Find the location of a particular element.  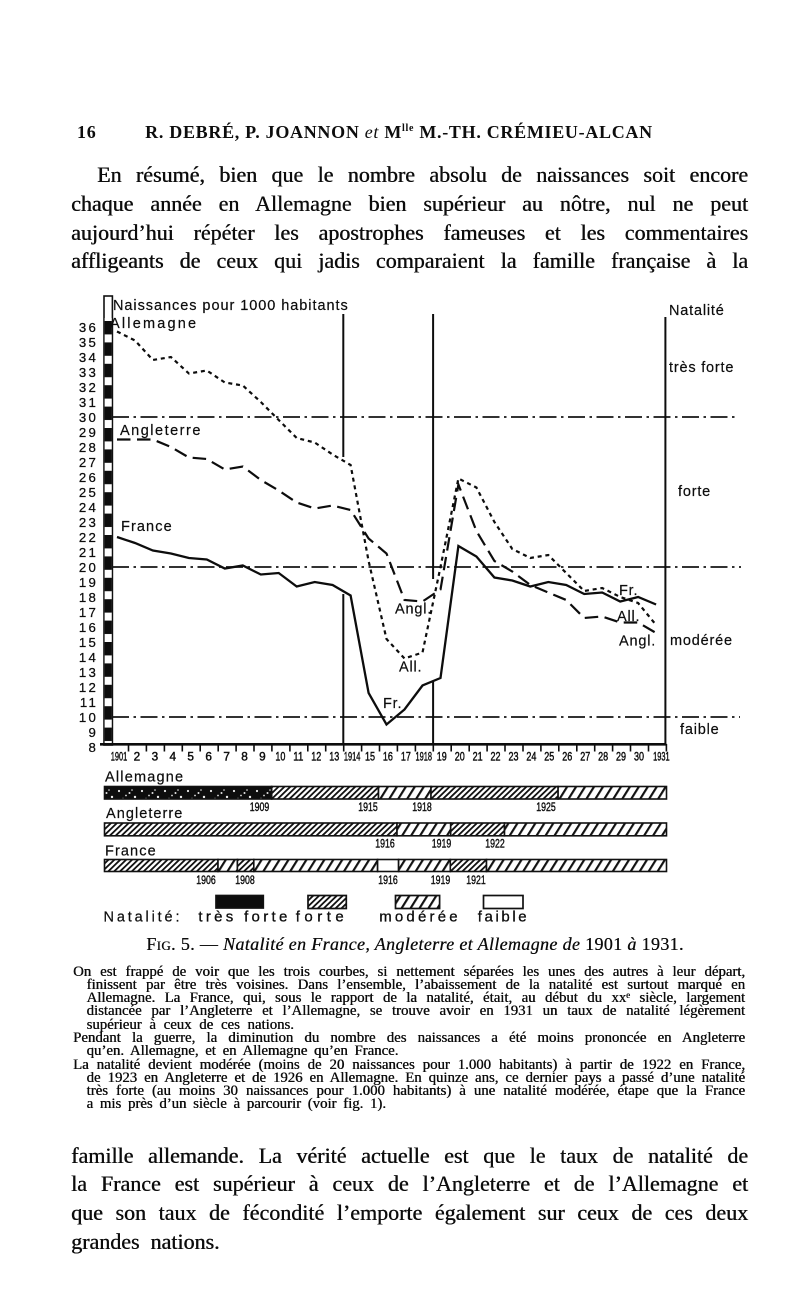

svg-text: Natalité: is located at coordinates (143, 918).